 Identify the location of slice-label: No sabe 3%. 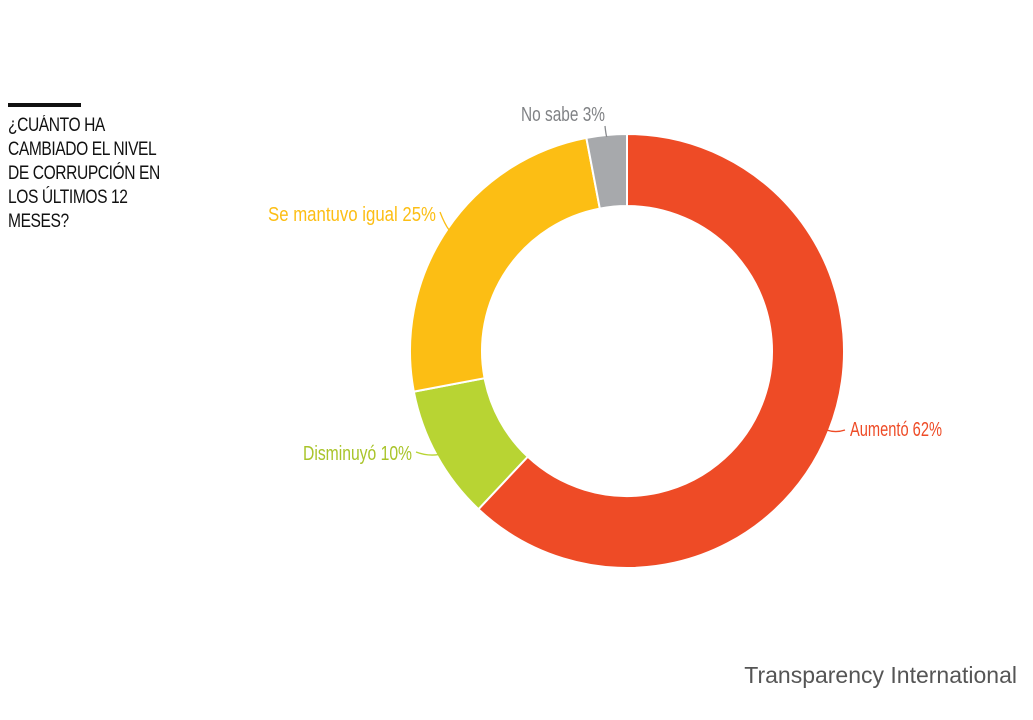
(563, 115).